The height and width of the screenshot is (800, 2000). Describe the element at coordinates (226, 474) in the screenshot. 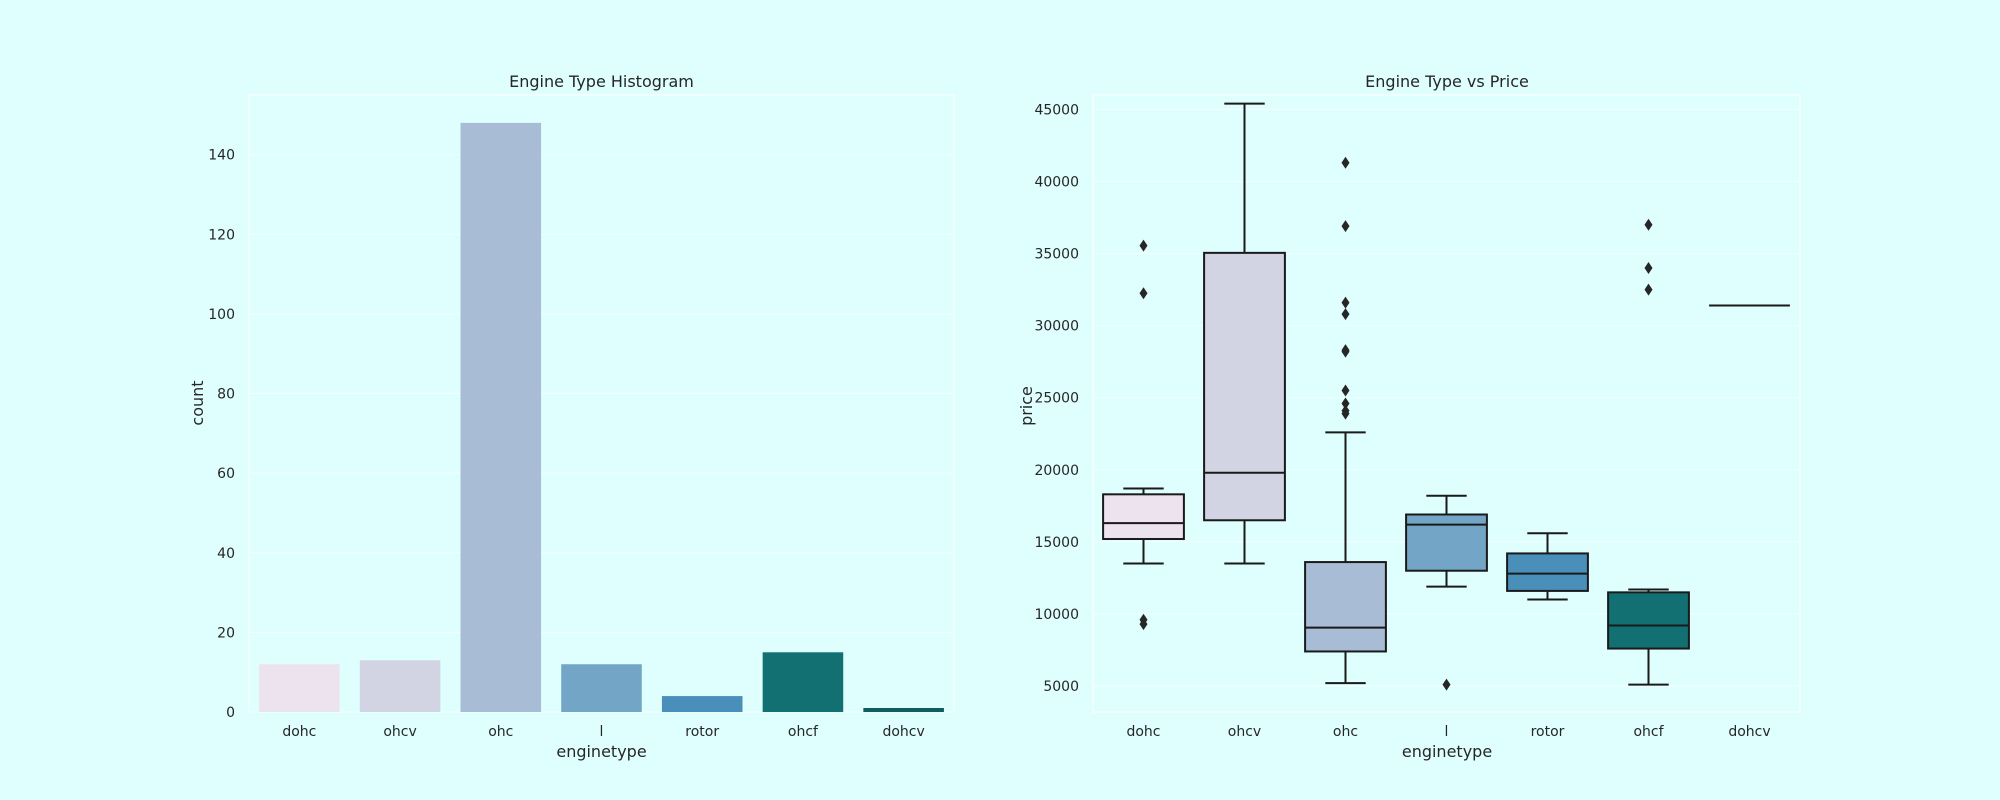

I see `histogram-y-tick-label: 60` at that location.